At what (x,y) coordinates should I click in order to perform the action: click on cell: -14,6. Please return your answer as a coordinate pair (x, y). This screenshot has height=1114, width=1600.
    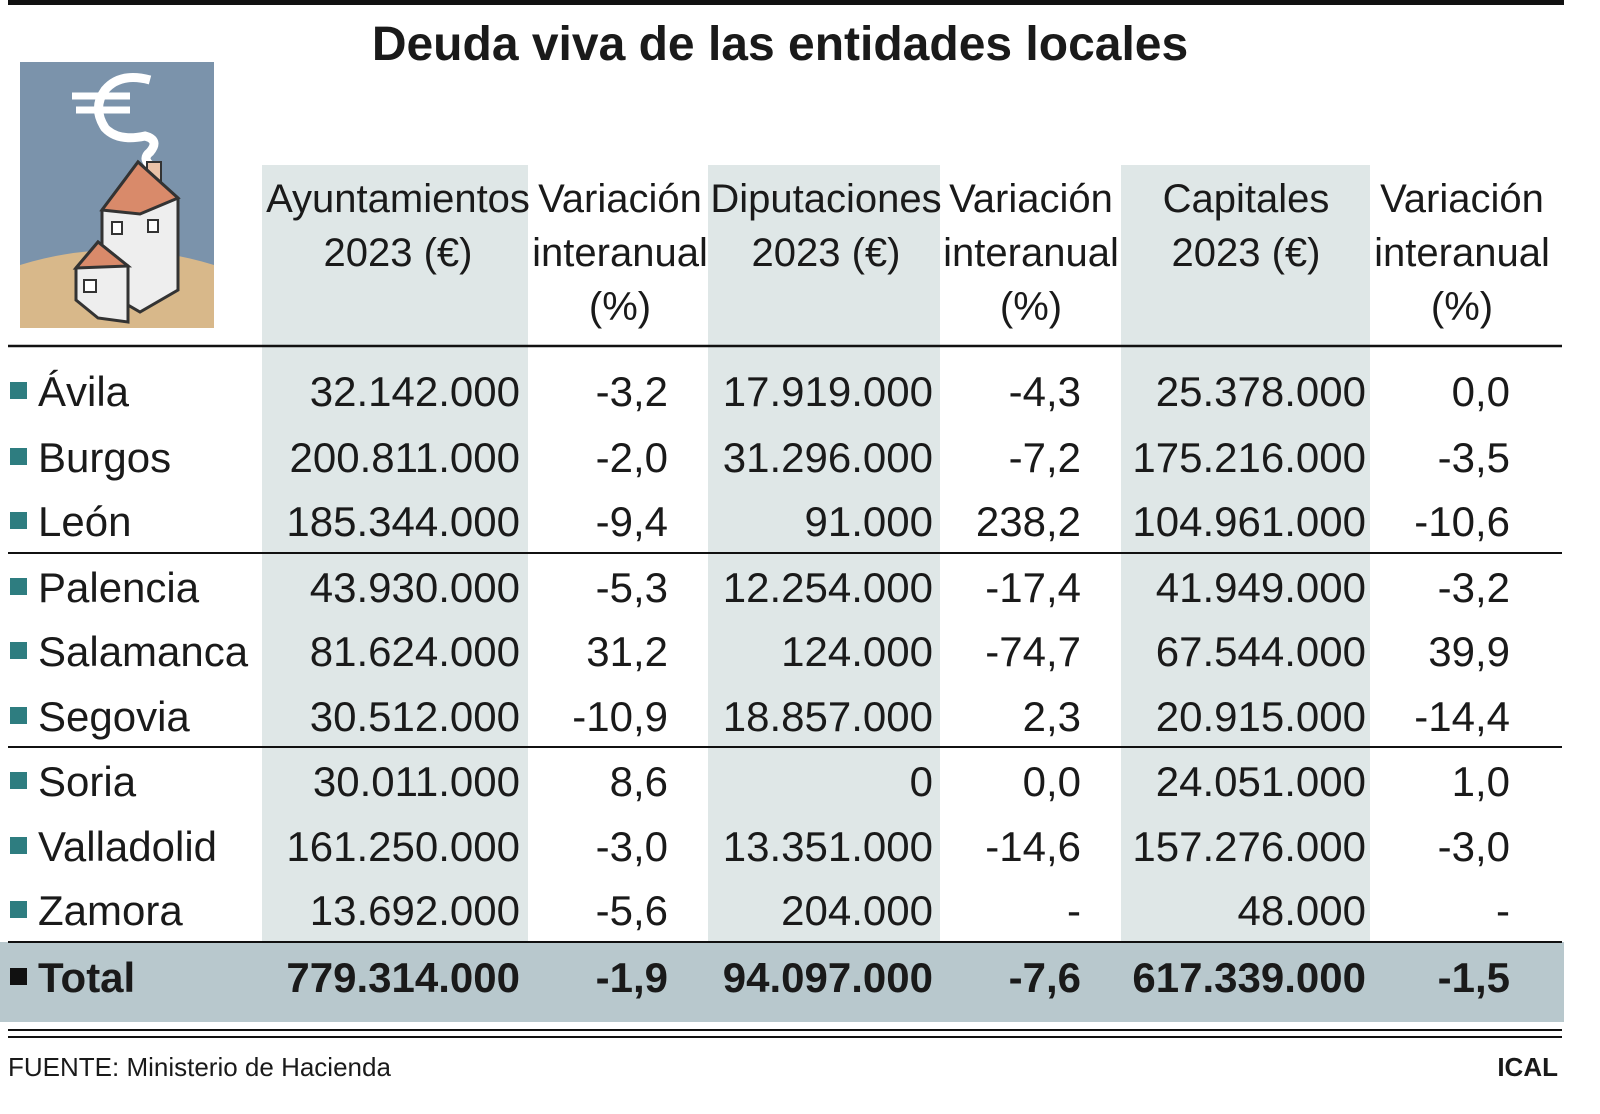
    Looking at the image, I should click on (1033, 846).